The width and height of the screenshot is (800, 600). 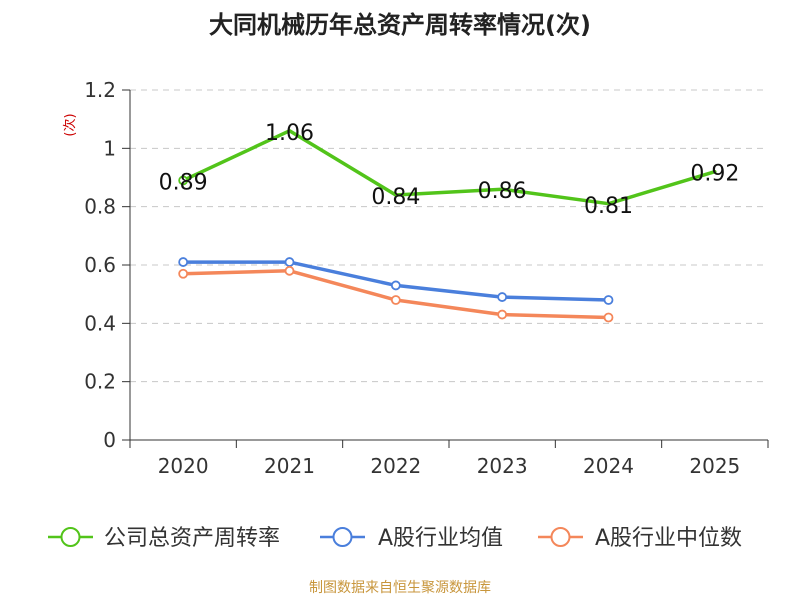 I want to click on y-tick-label: 0.2, so click(x=100, y=382).